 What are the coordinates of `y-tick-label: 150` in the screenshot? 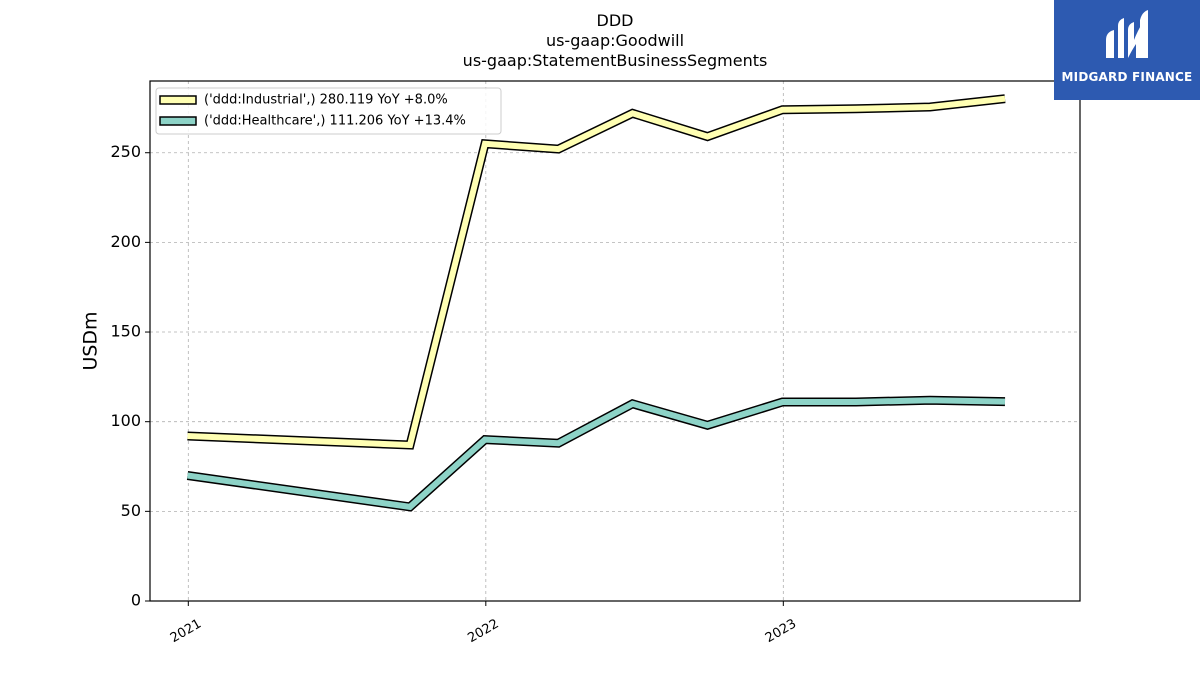 It's located at (125, 331).